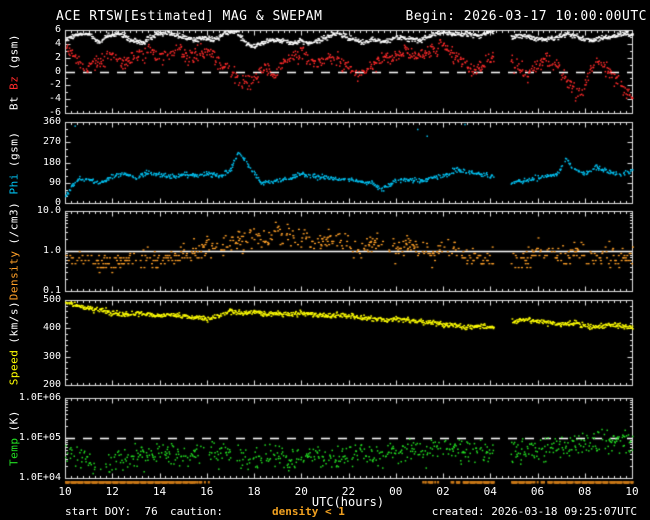 The height and width of the screenshot is (520, 650). Describe the element at coordinates (39, 437) in the screenshot. I see `y-tick-label: 1.0E+05` at that location.